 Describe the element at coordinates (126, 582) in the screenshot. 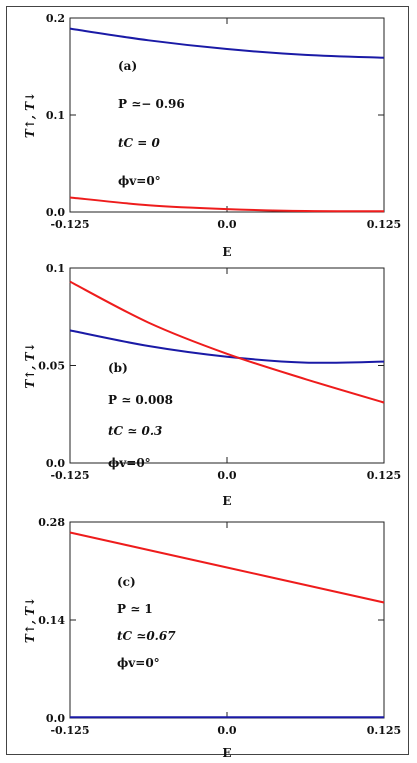

I see `annotation-1: (c)` at that location.